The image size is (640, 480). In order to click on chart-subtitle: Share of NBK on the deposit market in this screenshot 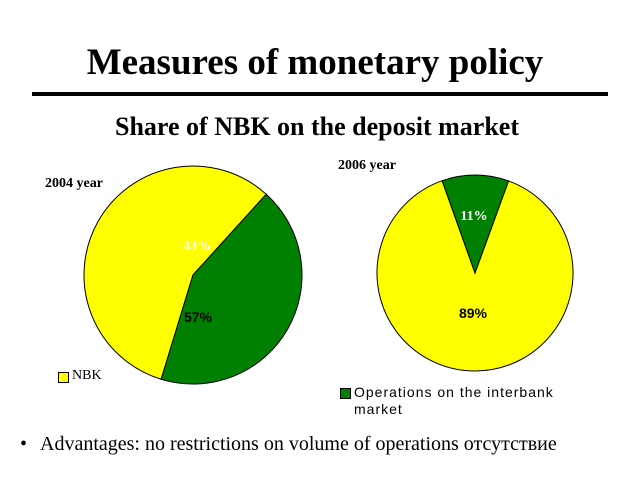, I will do `click(317, 126)`.